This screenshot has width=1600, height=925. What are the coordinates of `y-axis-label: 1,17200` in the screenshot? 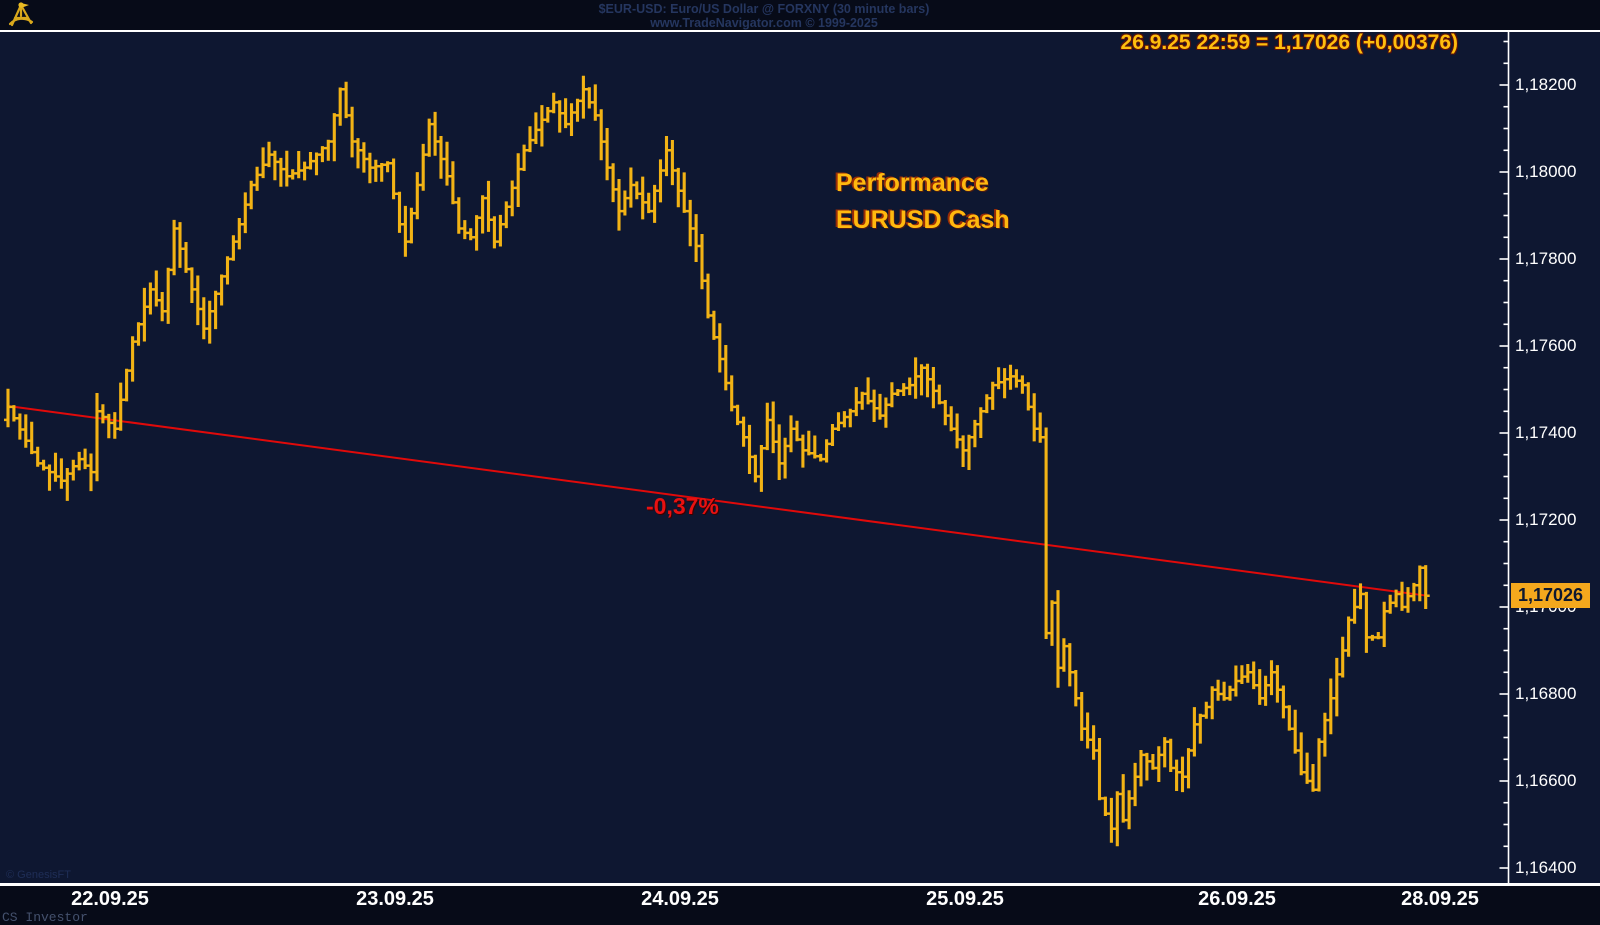 It's located at (1546, 519).